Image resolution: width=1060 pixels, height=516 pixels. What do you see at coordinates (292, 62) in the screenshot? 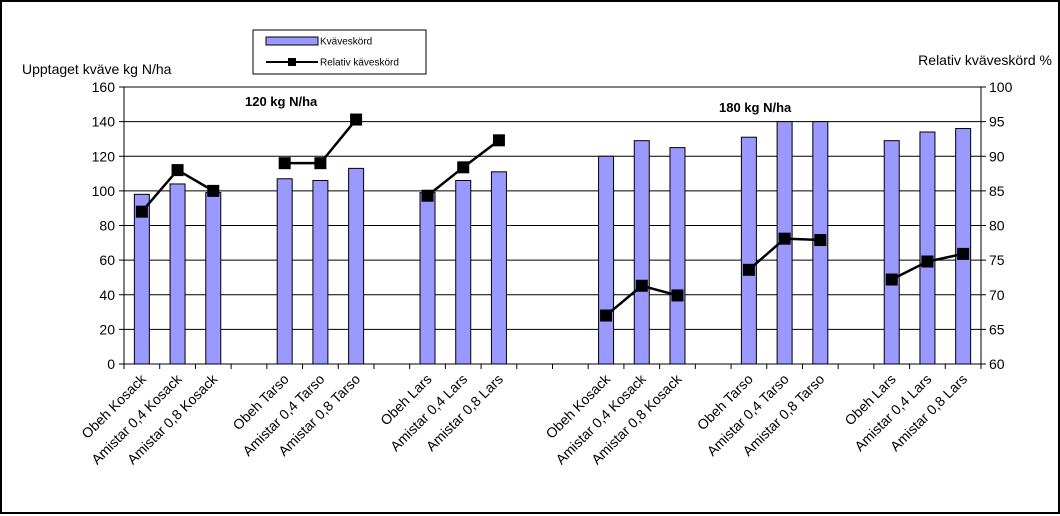
I see `legend-marker-swatch` at bounding box center [292, 62].